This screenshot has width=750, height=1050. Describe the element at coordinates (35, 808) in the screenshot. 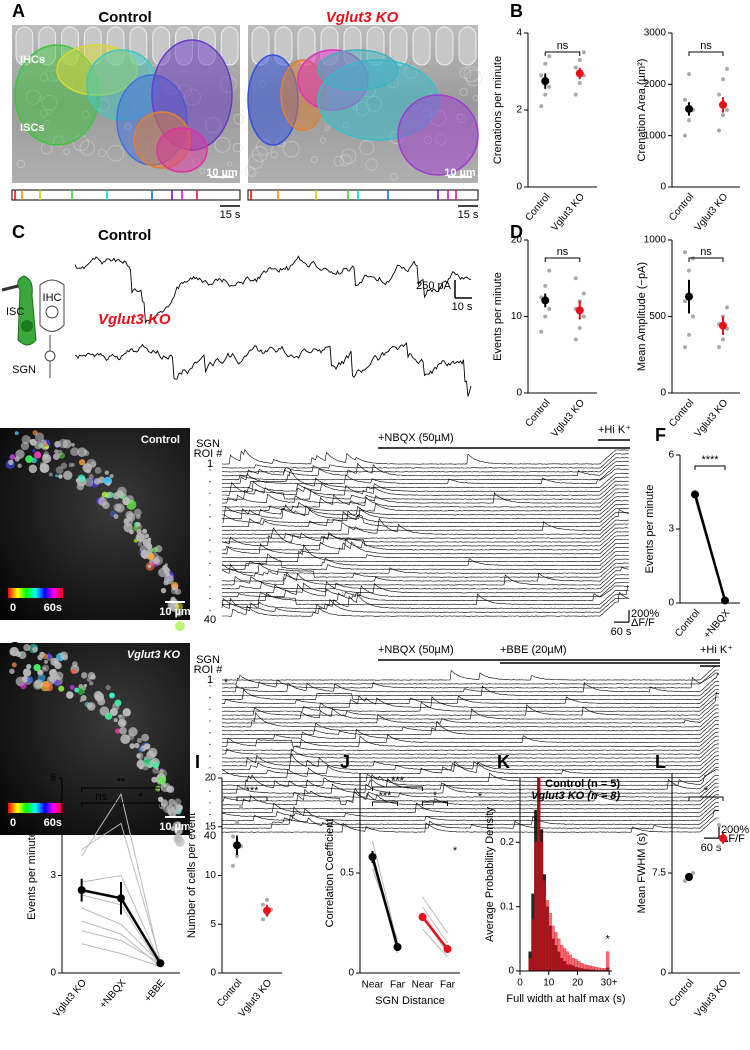

I see `colorbar` at that location.